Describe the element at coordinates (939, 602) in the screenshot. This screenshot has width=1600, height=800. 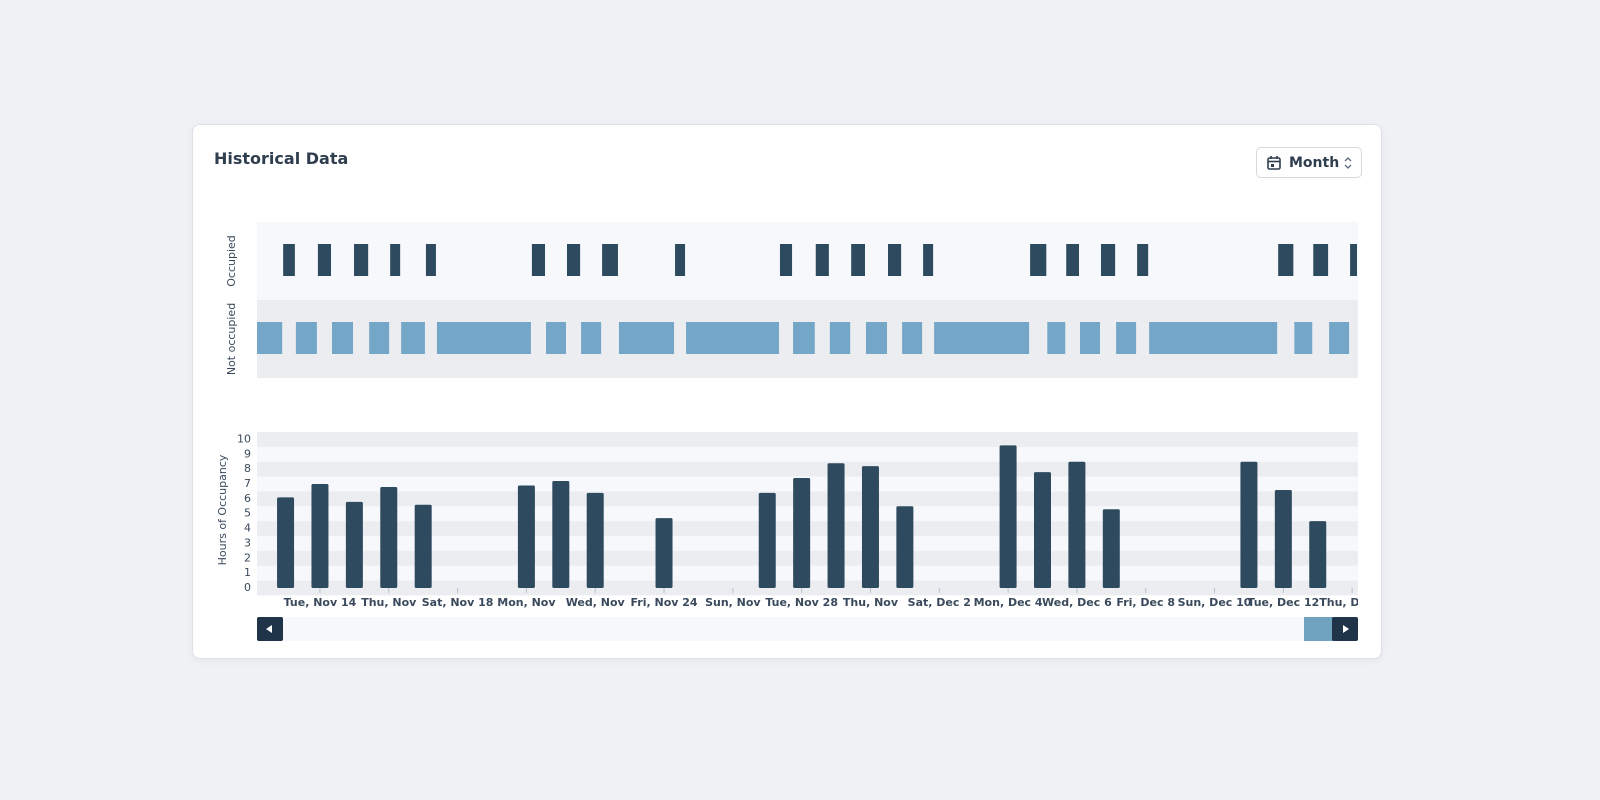
I see `x-tick-label: Sat, Dec 2` at that location.